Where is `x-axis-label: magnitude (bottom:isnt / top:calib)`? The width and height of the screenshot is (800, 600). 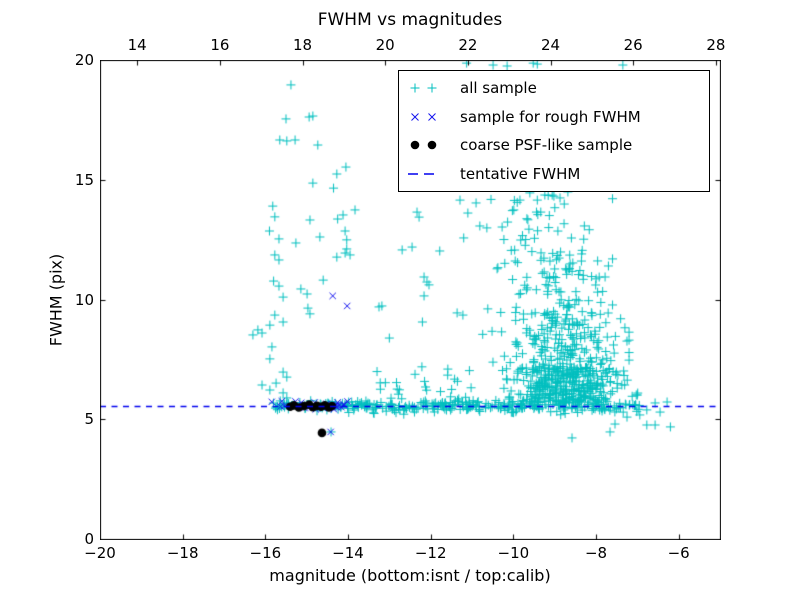
x-axis-label: magnitude (bottom:isnt / top:calib) is located at coordinates (410, 575).